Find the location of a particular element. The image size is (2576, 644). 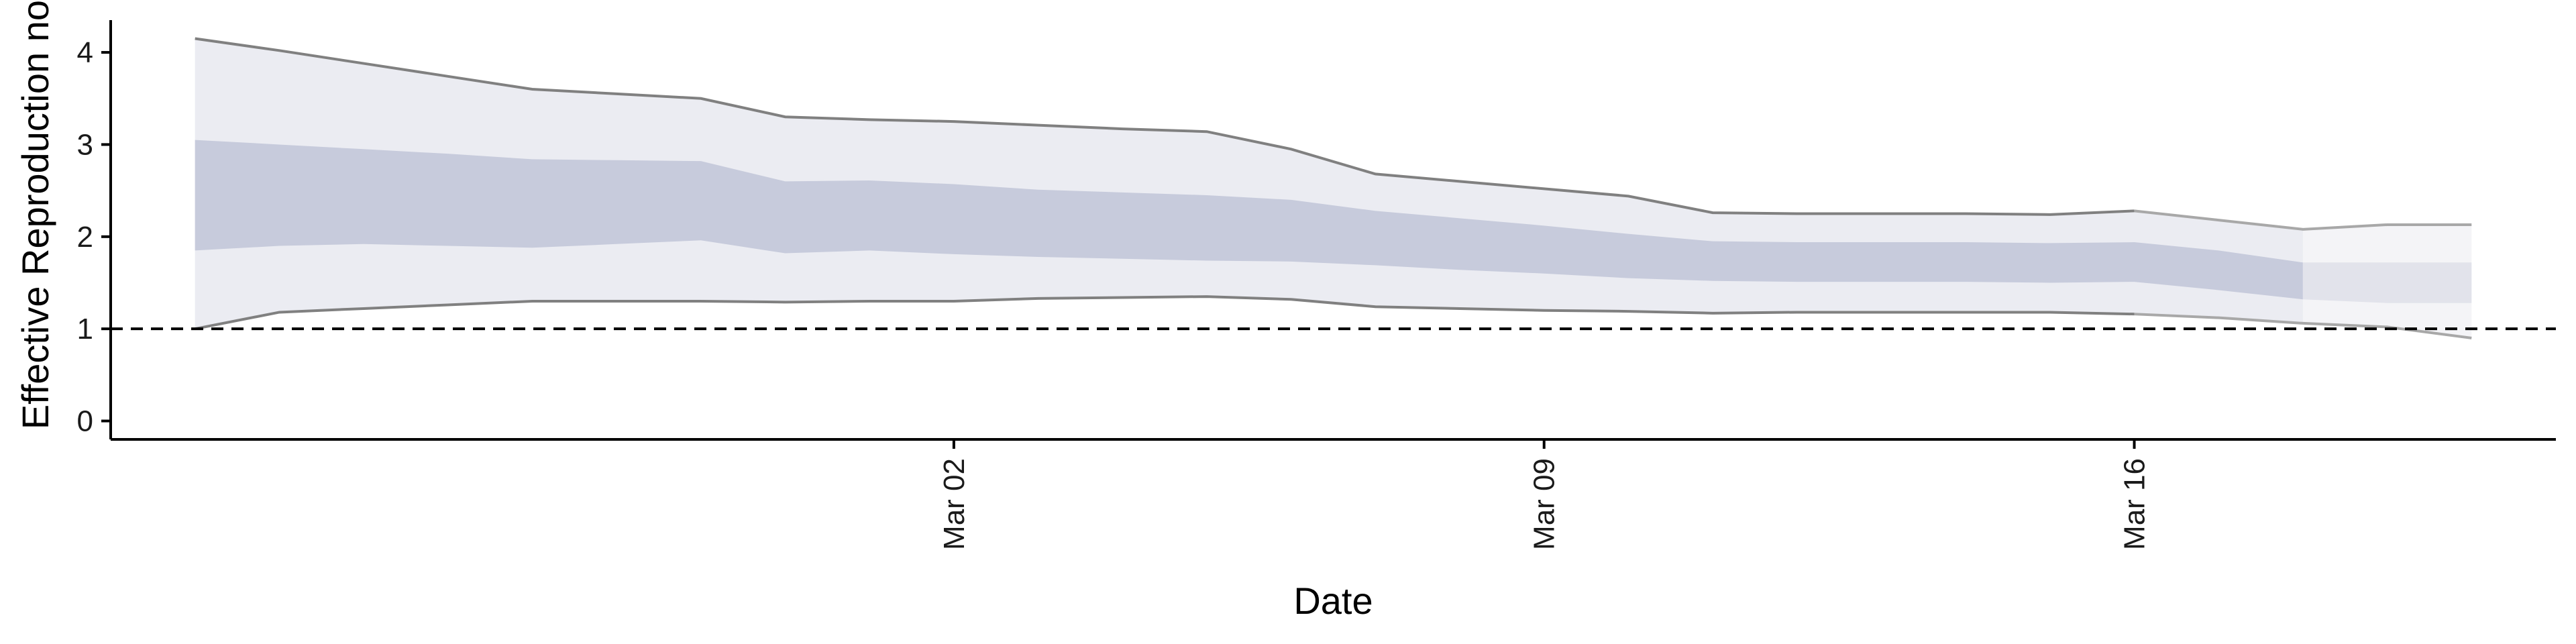

lower-bound-line-projected is located at coordinates (2303, 326).